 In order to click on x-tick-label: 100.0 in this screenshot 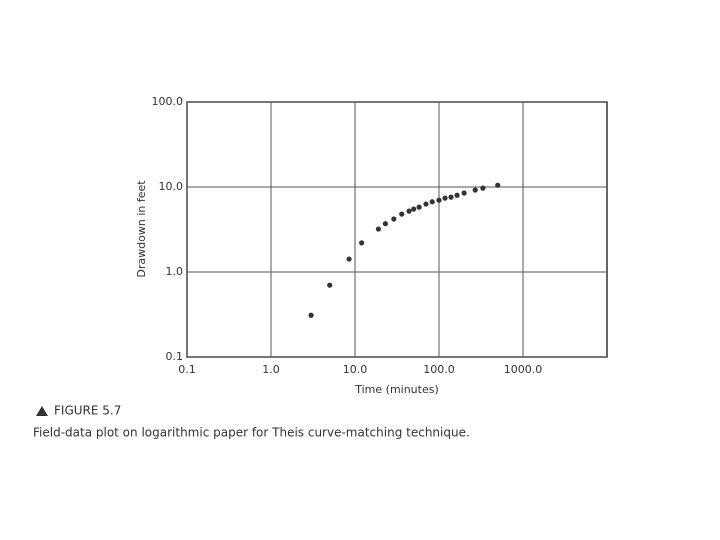, I will do `click(439, 369)`.